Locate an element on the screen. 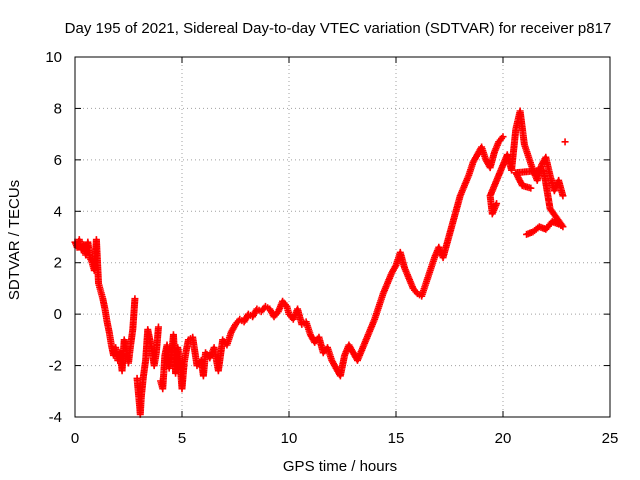 The image size is (640, 480). x-tick-label-4: 20 is located at coordinates (503, 438).